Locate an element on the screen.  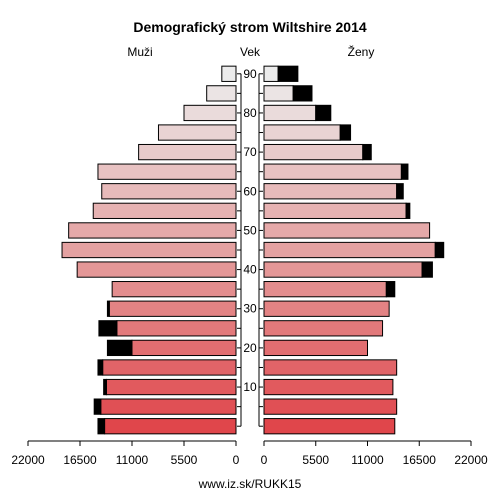
bar-female-90+ is located at coordinates (271, 73).